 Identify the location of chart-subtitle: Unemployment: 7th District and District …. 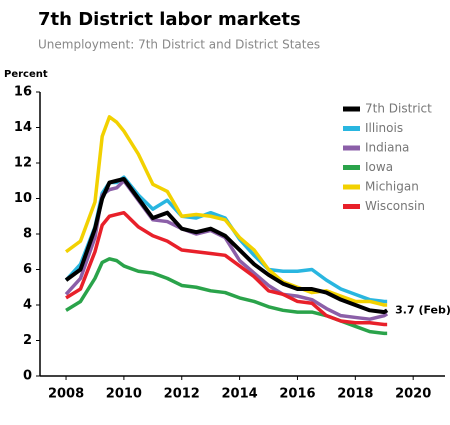
(179, 45).